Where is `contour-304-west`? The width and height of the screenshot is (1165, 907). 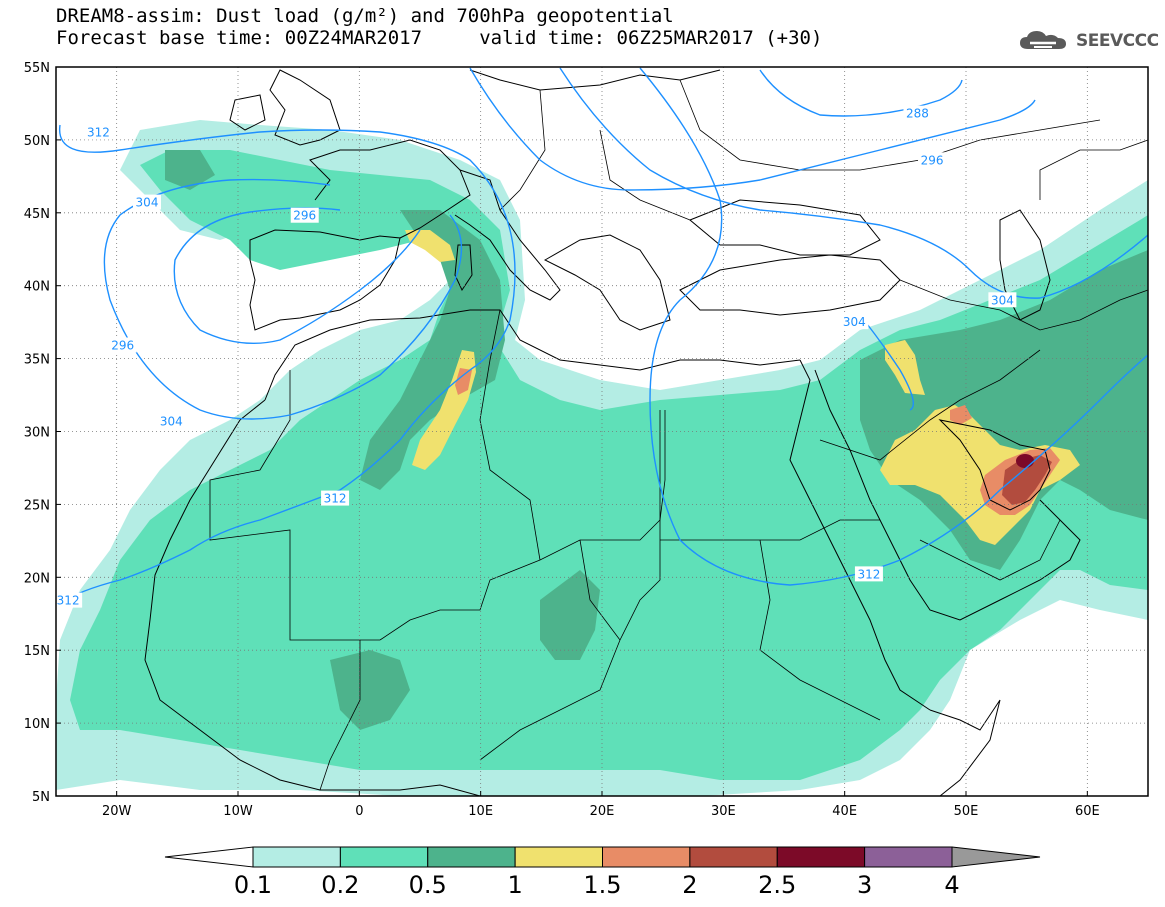 contour-304-west is located at coordinates (283, 299).